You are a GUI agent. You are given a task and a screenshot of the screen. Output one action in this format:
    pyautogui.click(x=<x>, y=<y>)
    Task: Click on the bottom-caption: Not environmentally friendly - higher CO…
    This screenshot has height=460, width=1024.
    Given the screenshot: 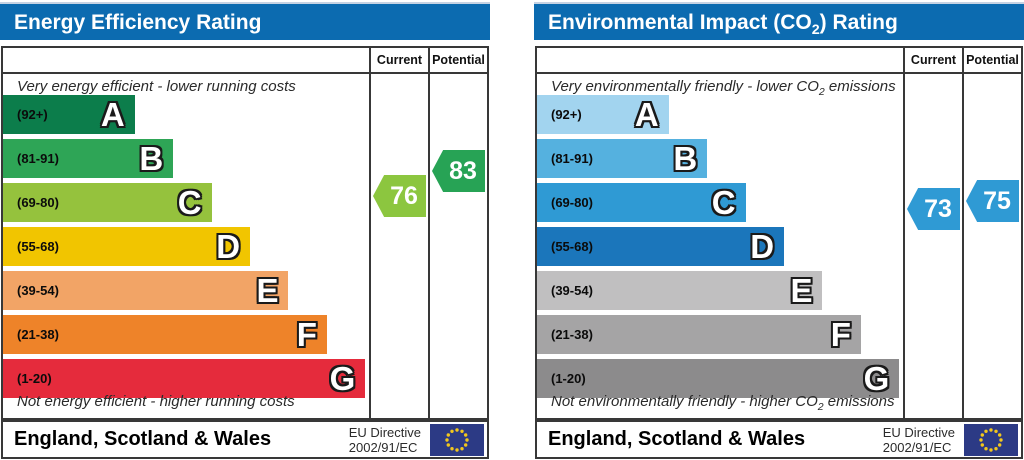 What is the action you would take?
    pyautogui.click(x=722, y=403)
    